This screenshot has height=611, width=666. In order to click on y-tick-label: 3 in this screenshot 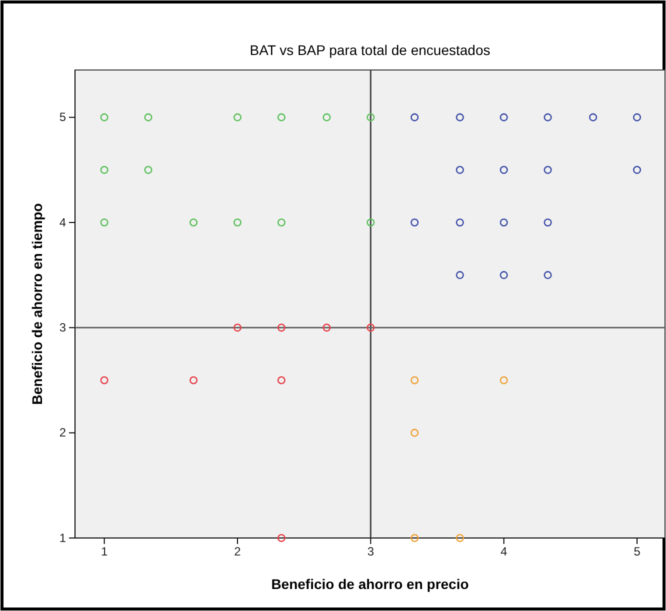, I will do `click(62, 327)`.